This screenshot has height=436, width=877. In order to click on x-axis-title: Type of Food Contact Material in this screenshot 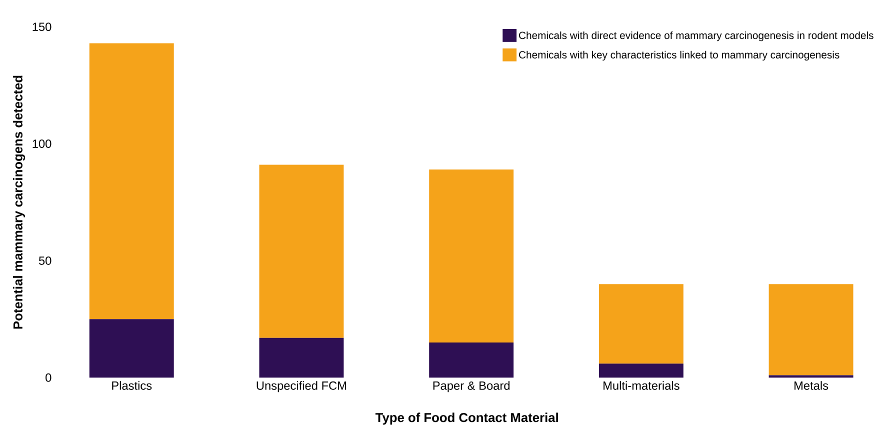, I will do `click(466, 418)`.